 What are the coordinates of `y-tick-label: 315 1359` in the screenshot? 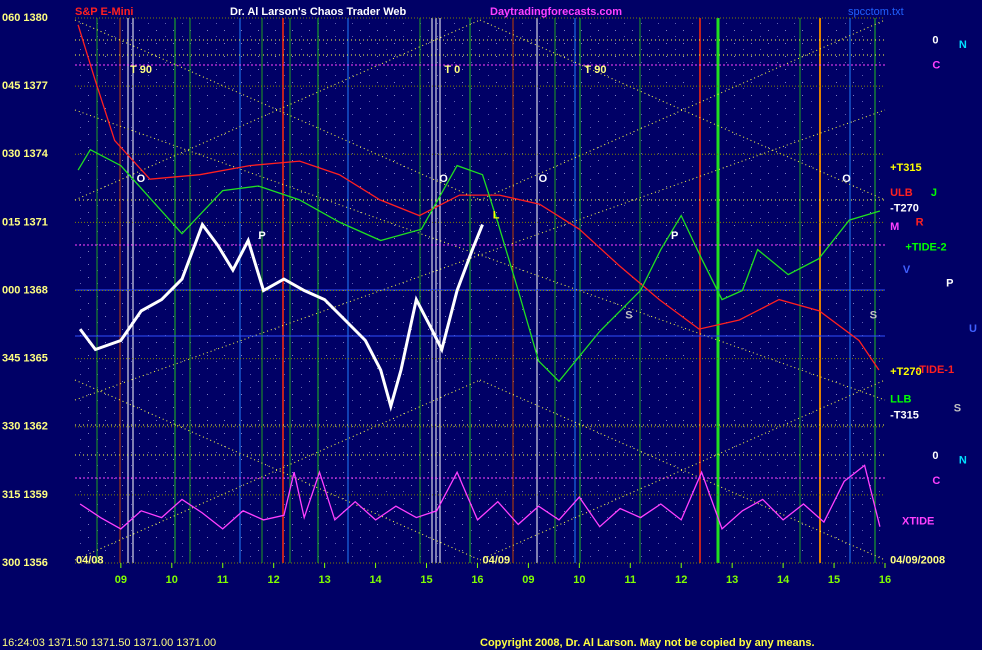 It's located at (25, 495).